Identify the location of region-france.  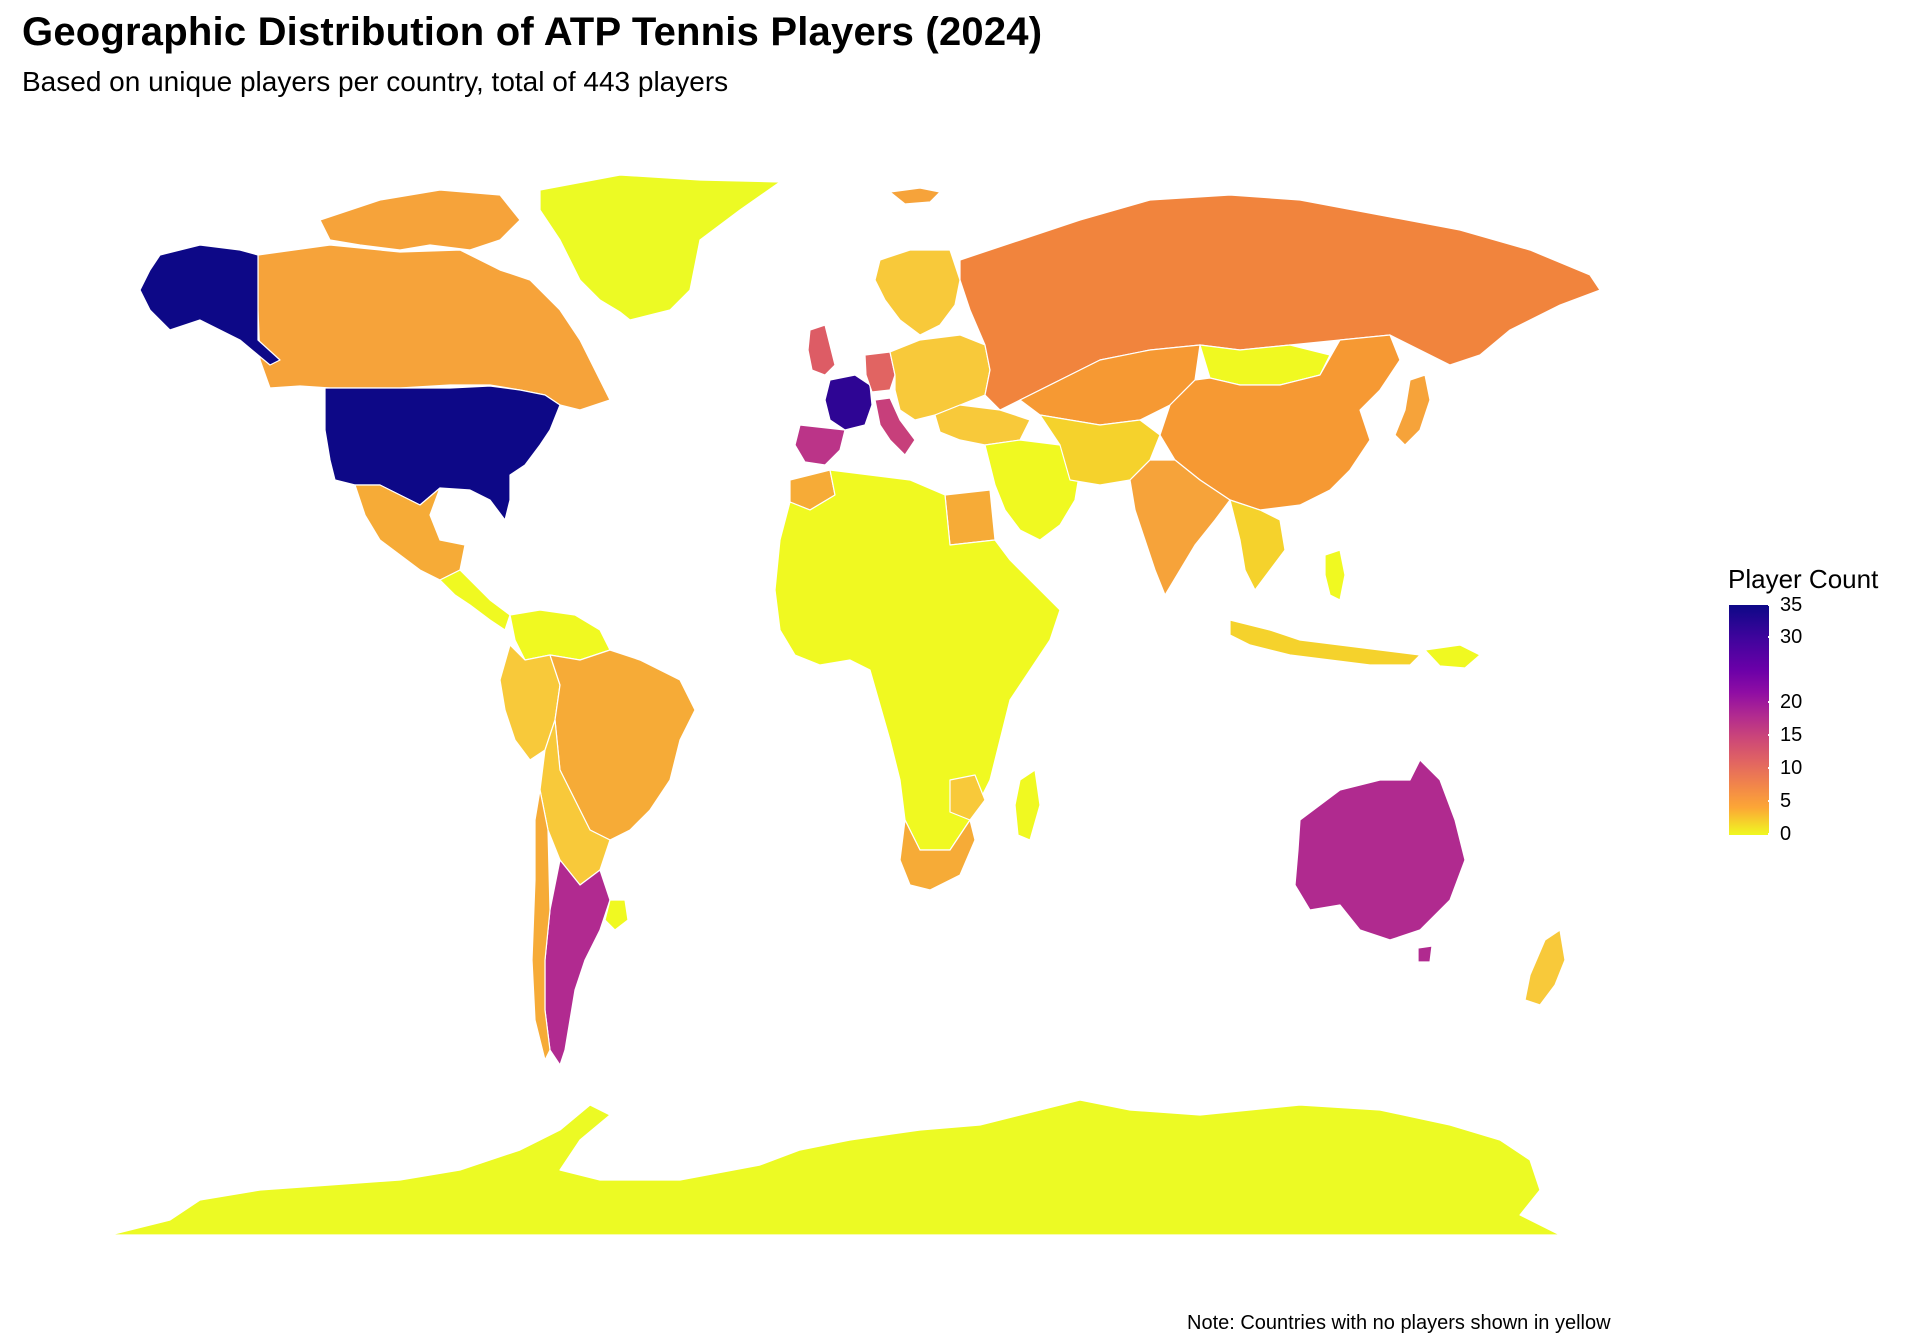
(848, 402).